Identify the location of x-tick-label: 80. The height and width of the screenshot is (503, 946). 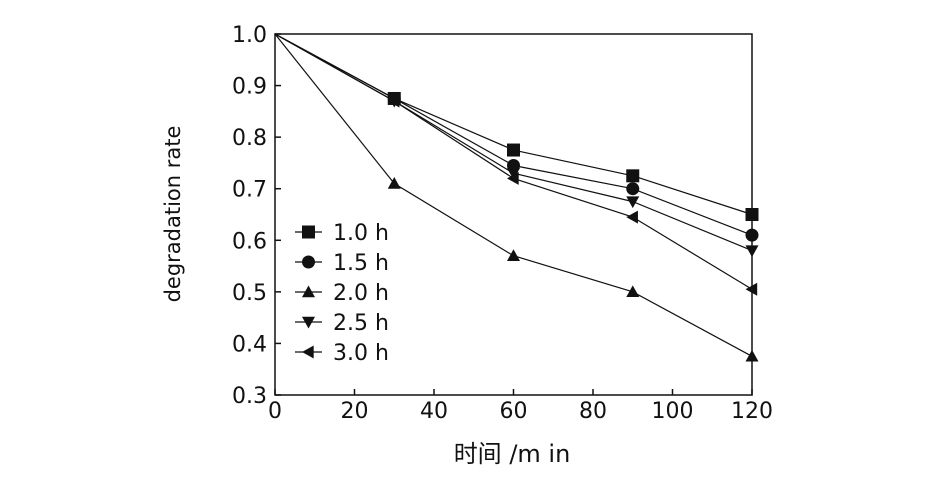
(593, 411).